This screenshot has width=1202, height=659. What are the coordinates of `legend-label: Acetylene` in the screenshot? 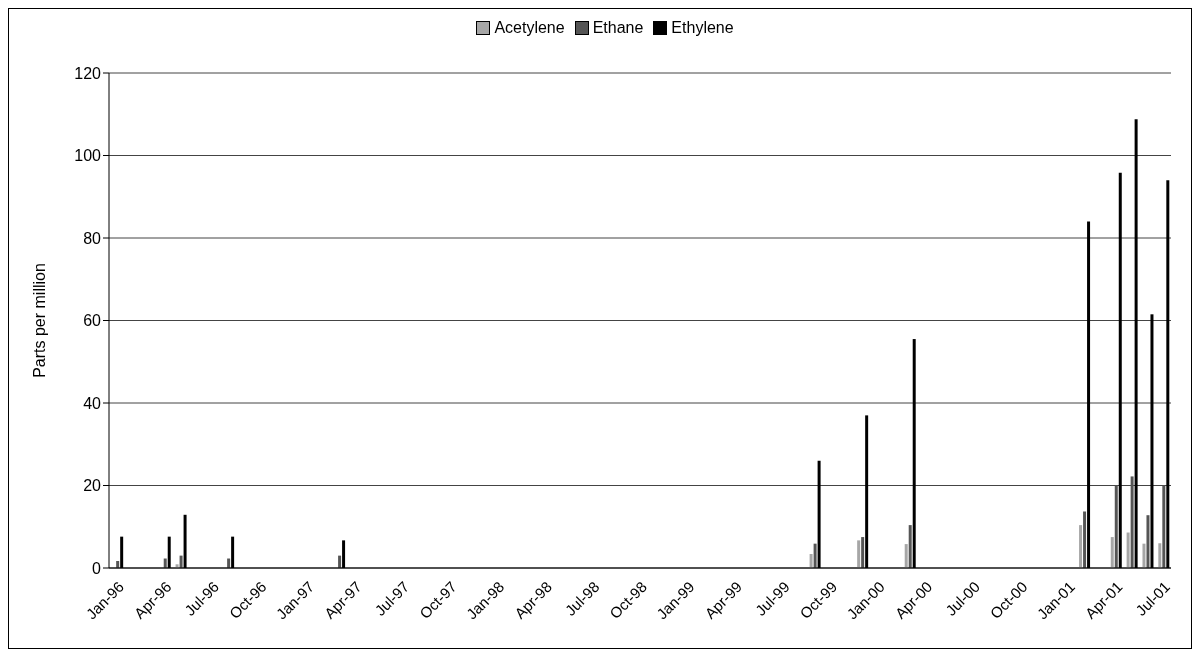 It's located at (529, 28).